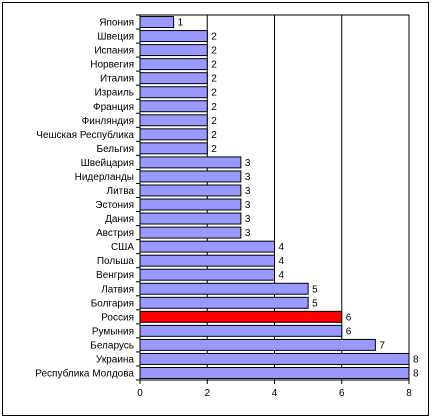 The width and height of the screenshot is (432, 420). I want to click on category-label: Венгрия, so click(115, 275).